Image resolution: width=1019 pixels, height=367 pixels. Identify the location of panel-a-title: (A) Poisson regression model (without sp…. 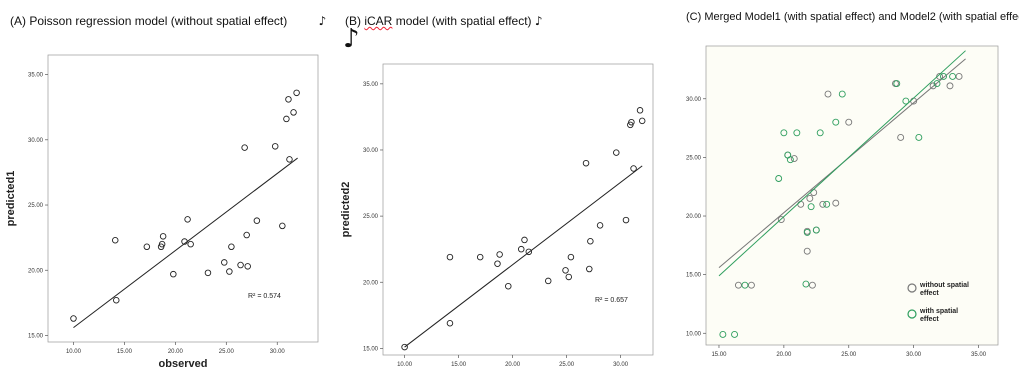
(168, 21).